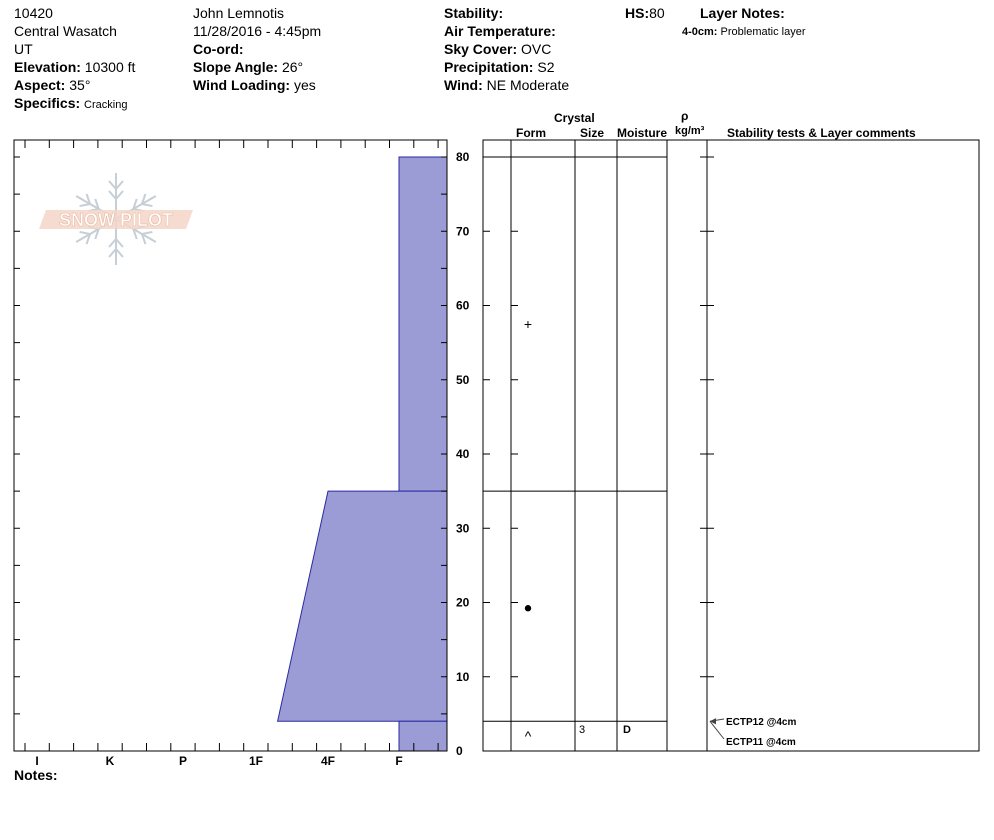 Image resolution: width=994 pixels, height=840 pixels. Describe the element at coordinates (821, 133) in the screenshot. I see `stability-comments-header: Stability tests & Layer comments` at that location.